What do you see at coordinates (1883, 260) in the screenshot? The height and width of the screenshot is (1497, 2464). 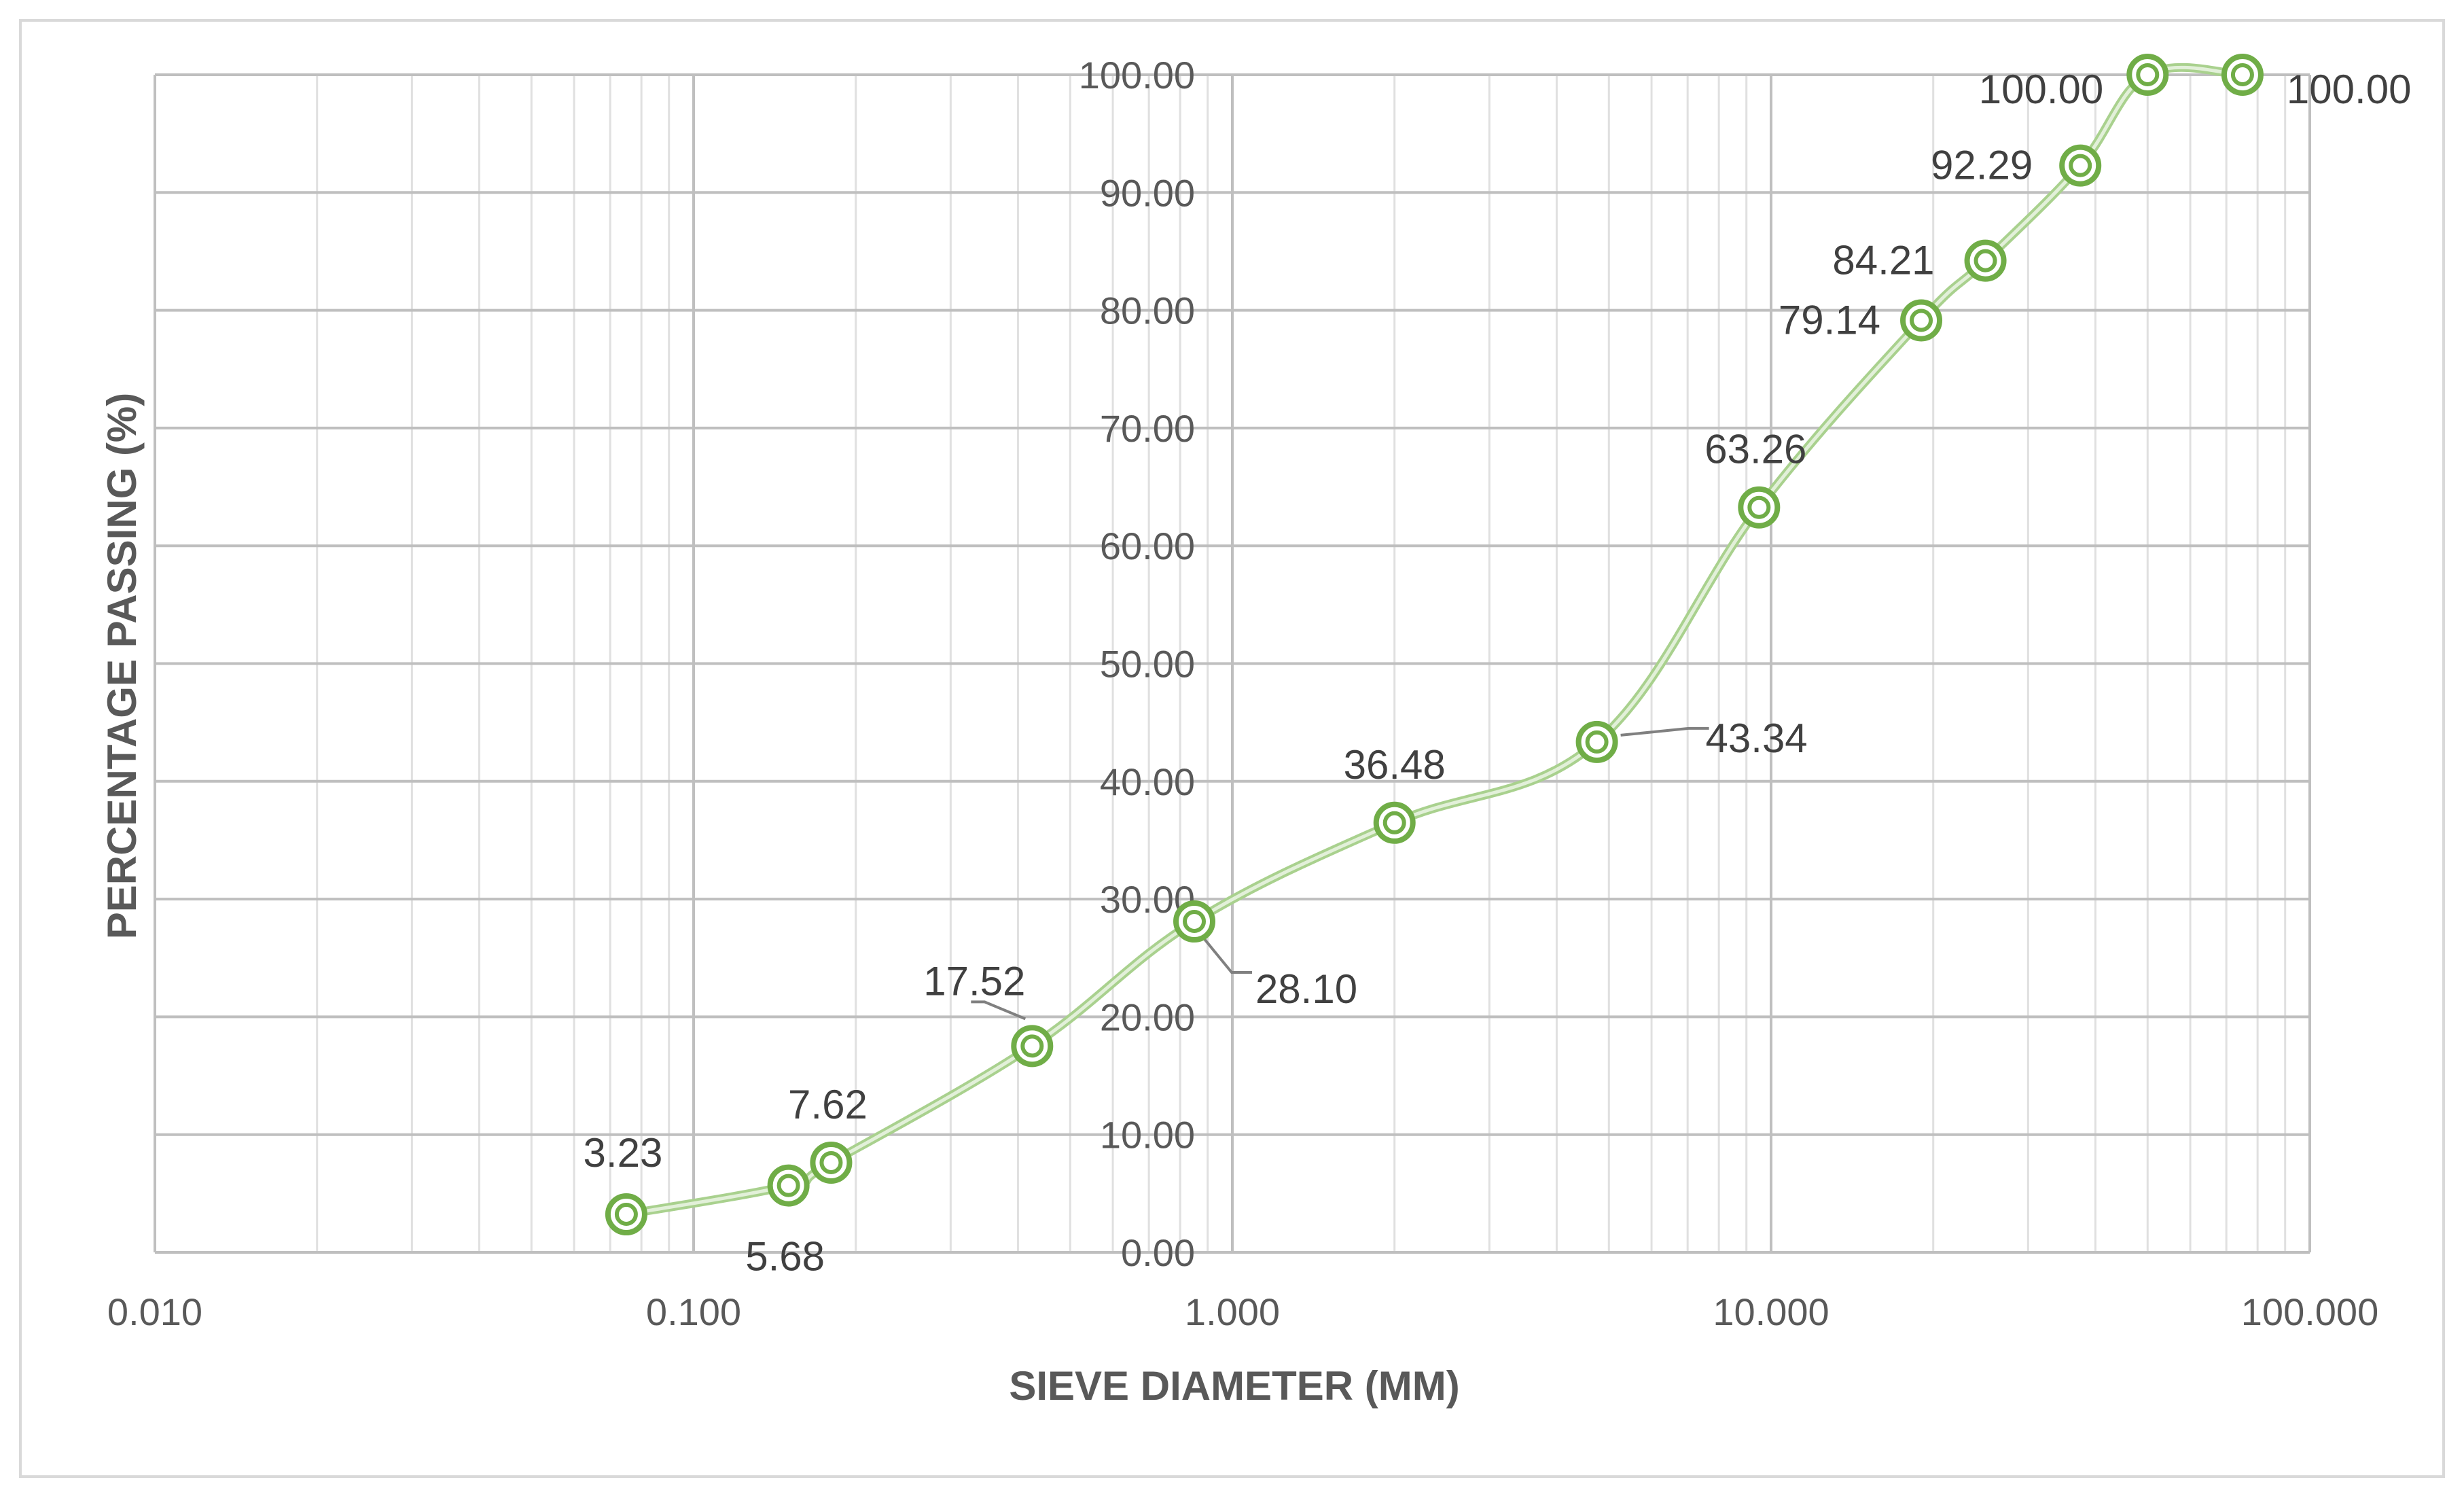 I see `data-label: 84.21` at bounding box center [1883, 260].